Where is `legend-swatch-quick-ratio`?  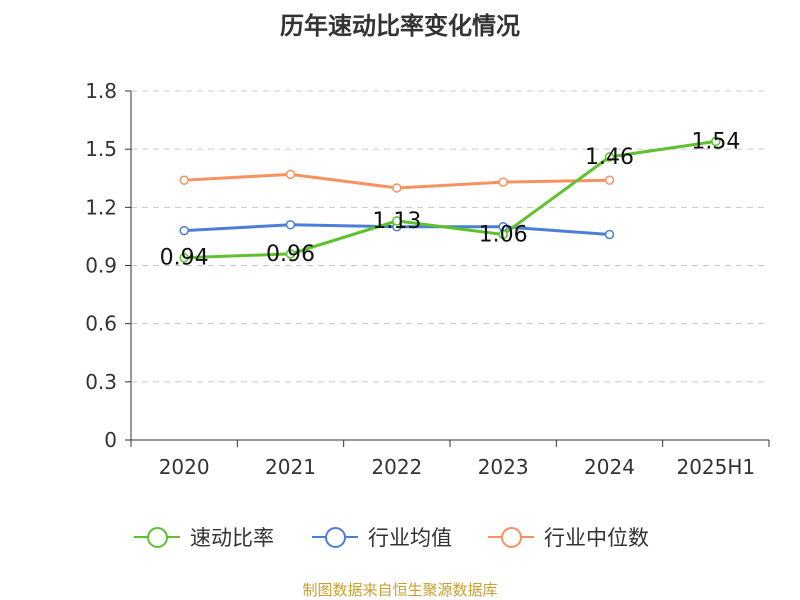
legend-swatch-quick-ratio is located at coordinates (157, 537).